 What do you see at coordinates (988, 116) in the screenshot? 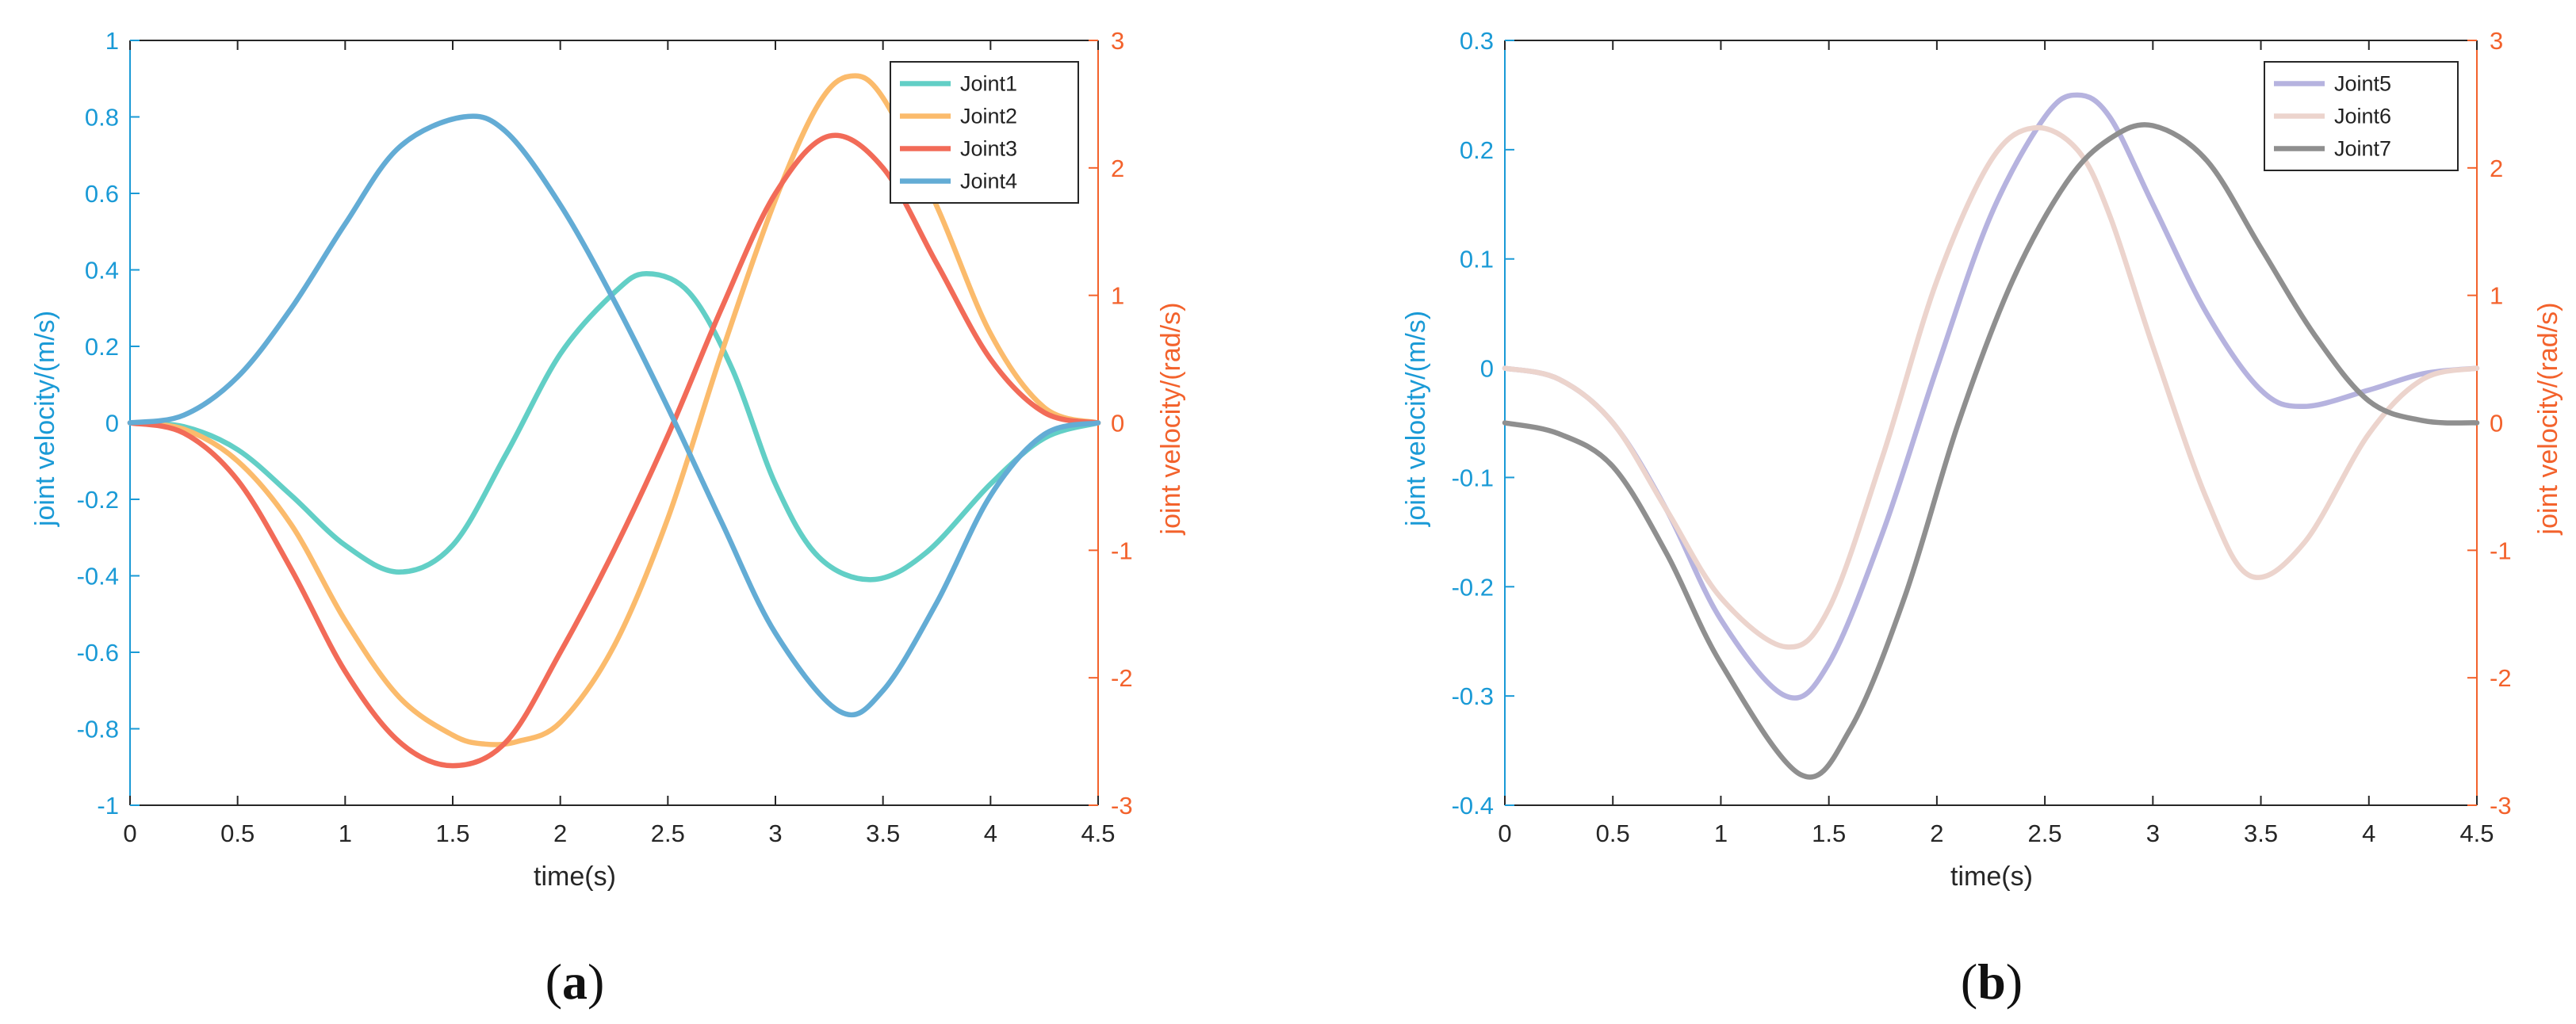
I see `legend-label-joint2: Joint2` at bounding box center [988, 116].